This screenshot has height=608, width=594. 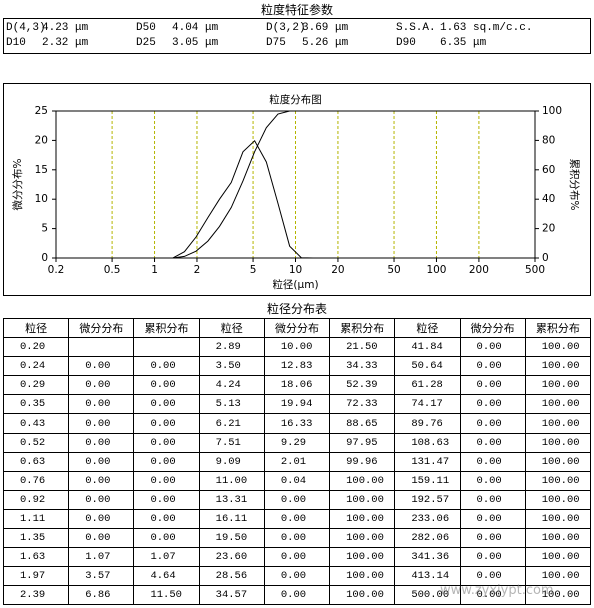 I want to click on param-value: 6.35 μm, so click(x=463, y=43).